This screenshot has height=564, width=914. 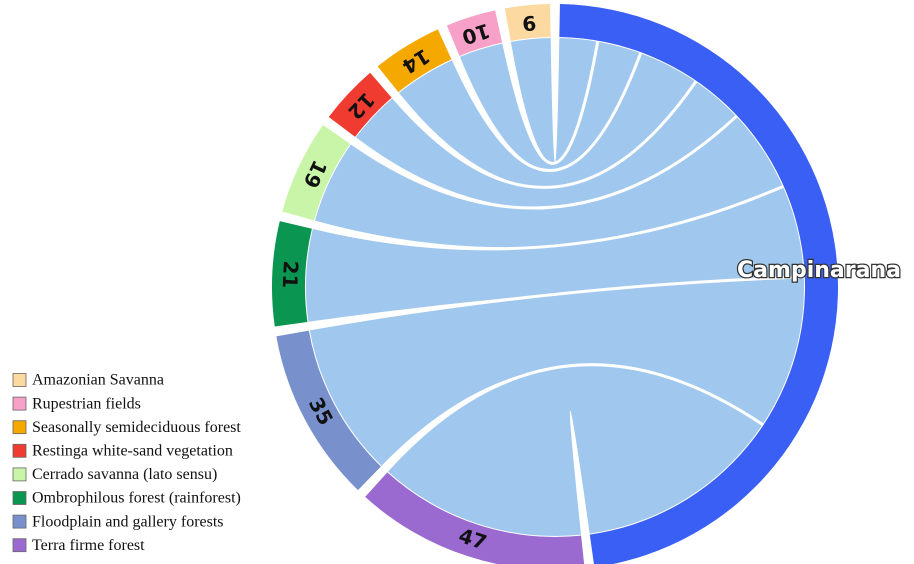 What do you see at coordinates (128, 521) in the screenshot?
I see `legend-label: Floodplain and gallery forests` at bounding box center [128, 521].